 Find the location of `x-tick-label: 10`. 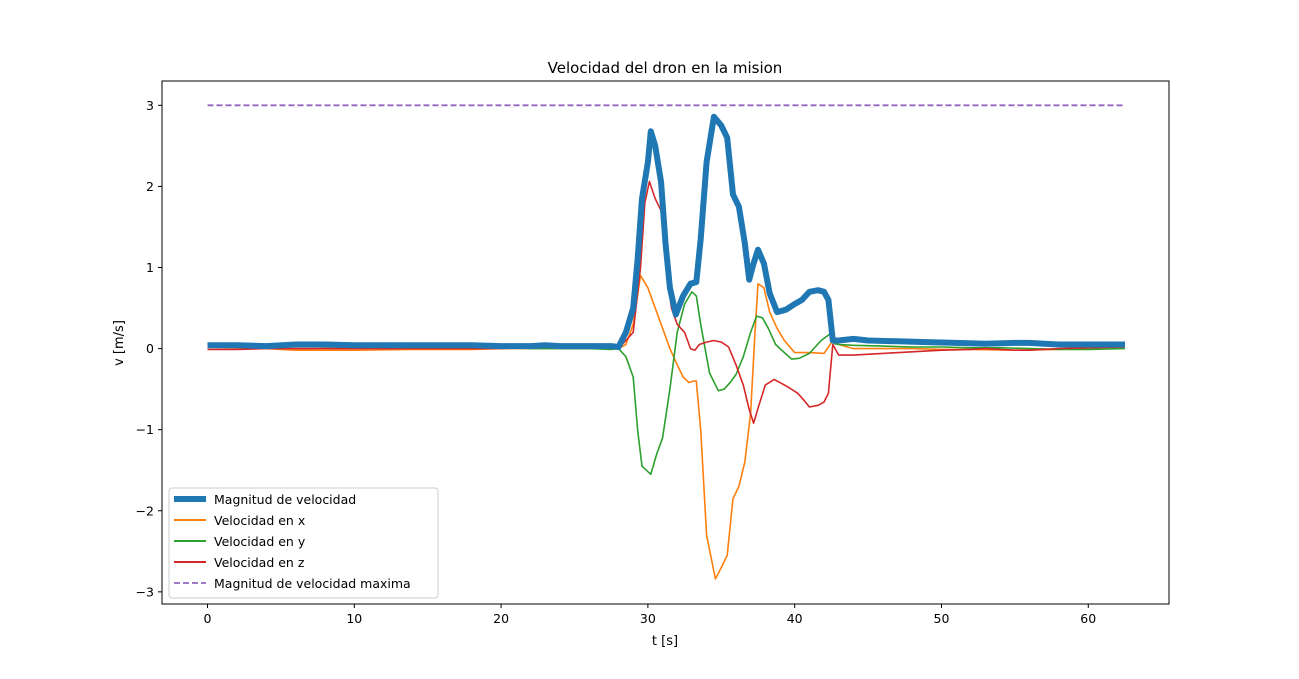

x-tick-label: 10 is located at coordinates (354, 618).